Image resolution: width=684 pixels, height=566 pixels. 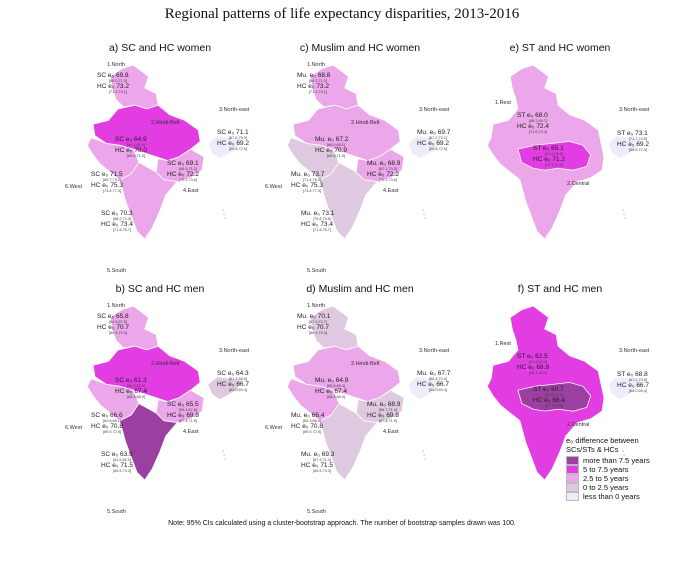 What do you see at coordinates (131, 380) in the screenshot?
I see `group-estimate: SC e₀ 61.3` at bounding box center [131, 380].